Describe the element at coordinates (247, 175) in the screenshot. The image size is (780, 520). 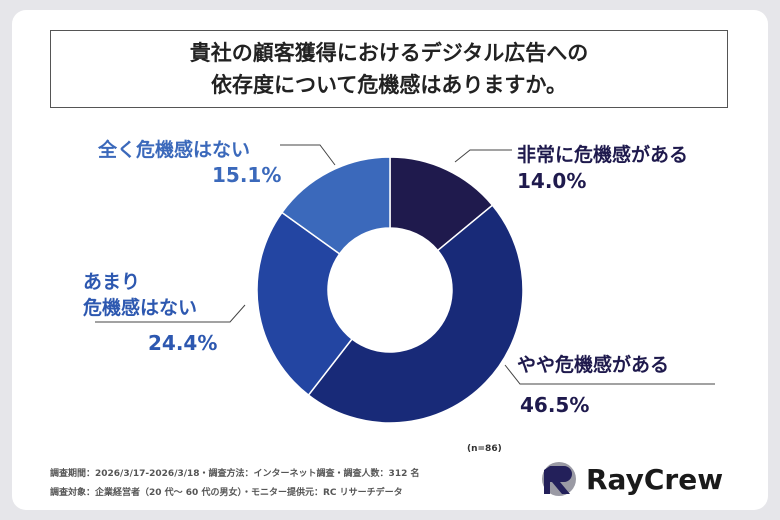
I see `pct-not-at-all: 15.1%` at that location.